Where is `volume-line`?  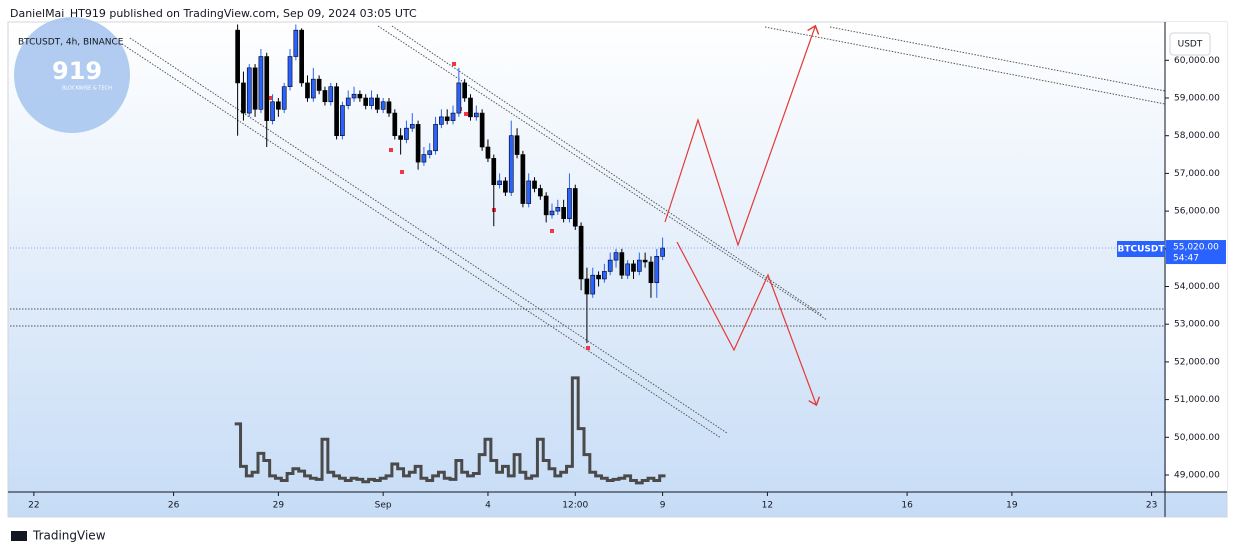 volume-line is located at coordinates (450, 430).